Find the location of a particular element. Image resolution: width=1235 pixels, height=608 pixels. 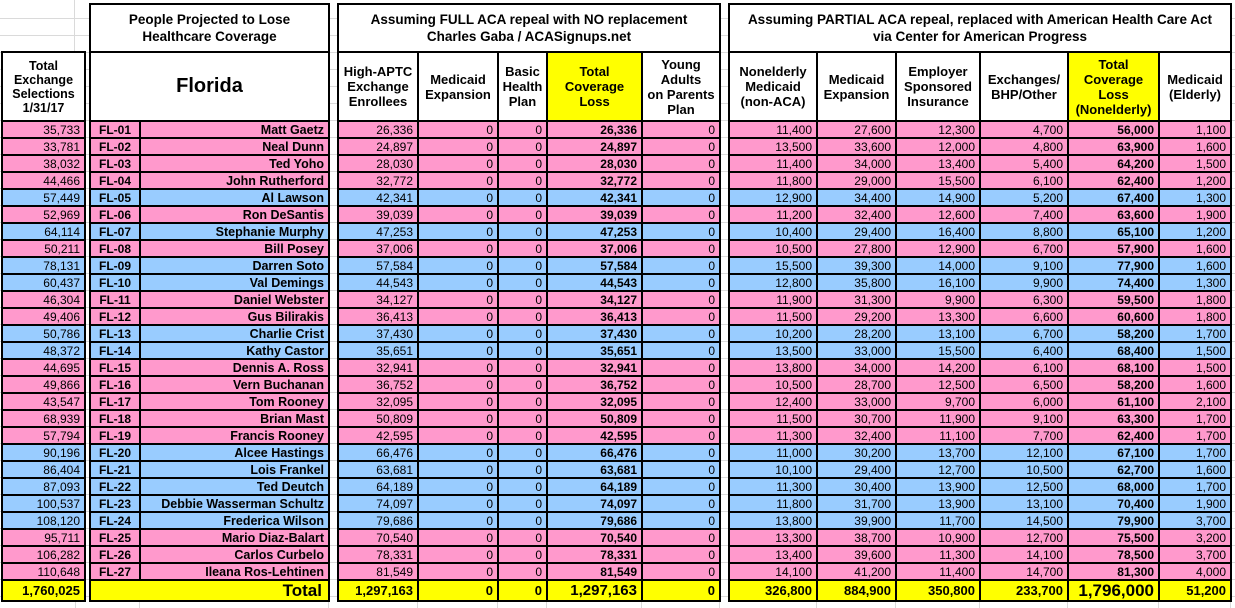

cell-full-repeal-4: 0 is located at coordinates (681, 129).